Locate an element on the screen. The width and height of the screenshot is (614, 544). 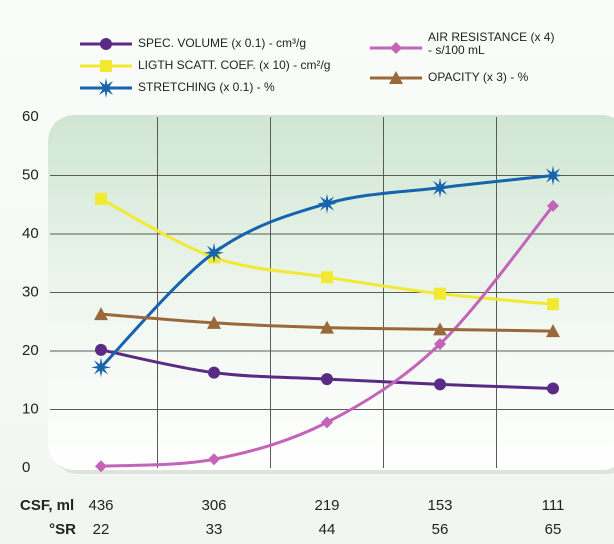
y-tick-label: 30 is located at coordinates (30, 291).